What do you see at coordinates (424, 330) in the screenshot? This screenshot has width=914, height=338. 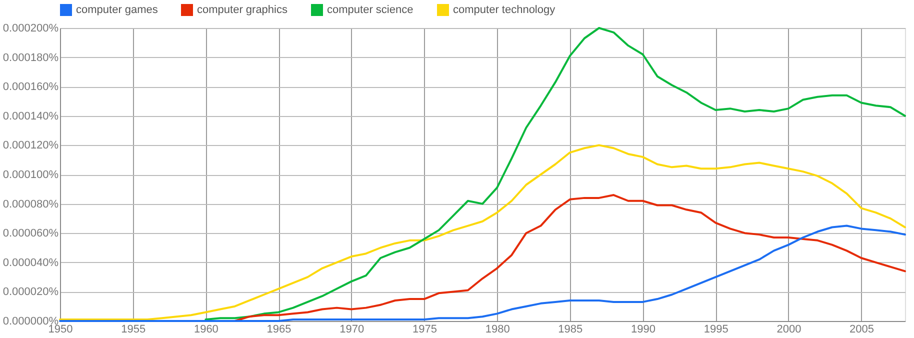 I see `x-tick-label: 1975` at bounding box center [424, 330].